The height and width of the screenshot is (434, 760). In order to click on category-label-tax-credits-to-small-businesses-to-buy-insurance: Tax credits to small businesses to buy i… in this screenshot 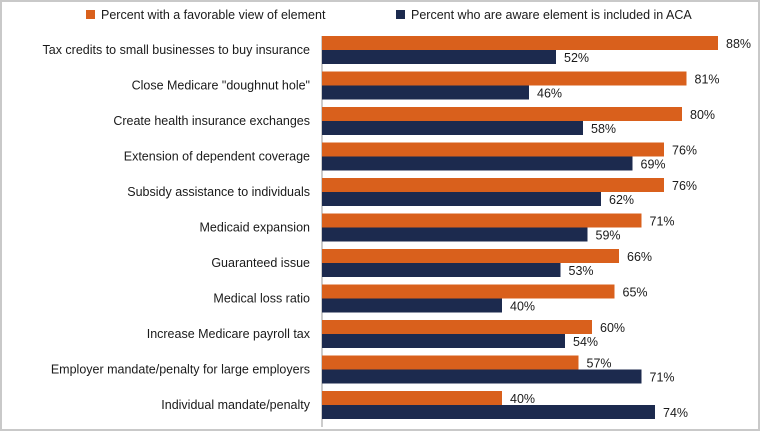, I will do `click(177, 50)`.